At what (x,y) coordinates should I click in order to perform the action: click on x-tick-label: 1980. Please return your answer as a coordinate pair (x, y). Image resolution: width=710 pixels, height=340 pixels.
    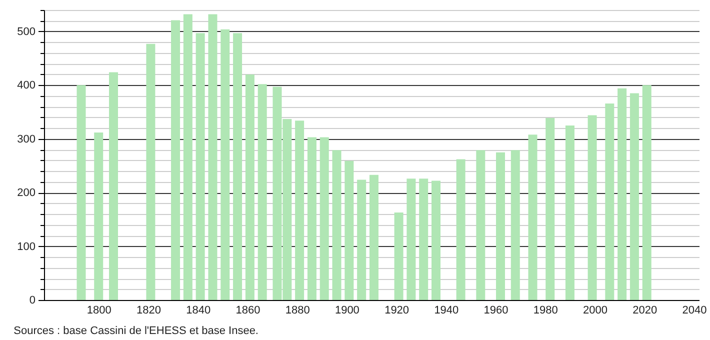
    Looking at the image, I should click on (545, 310).